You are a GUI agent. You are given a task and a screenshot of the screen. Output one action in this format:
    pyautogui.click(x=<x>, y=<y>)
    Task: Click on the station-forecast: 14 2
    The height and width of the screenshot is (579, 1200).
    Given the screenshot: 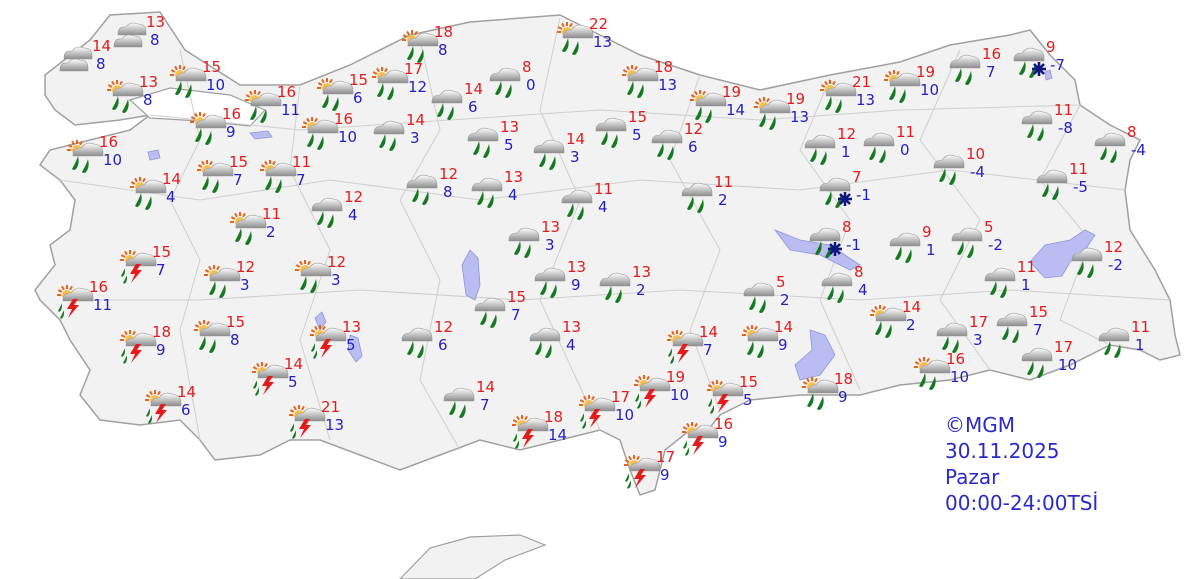 What is the action you would take?
    pyautogui.click(x=903, y=322)
    